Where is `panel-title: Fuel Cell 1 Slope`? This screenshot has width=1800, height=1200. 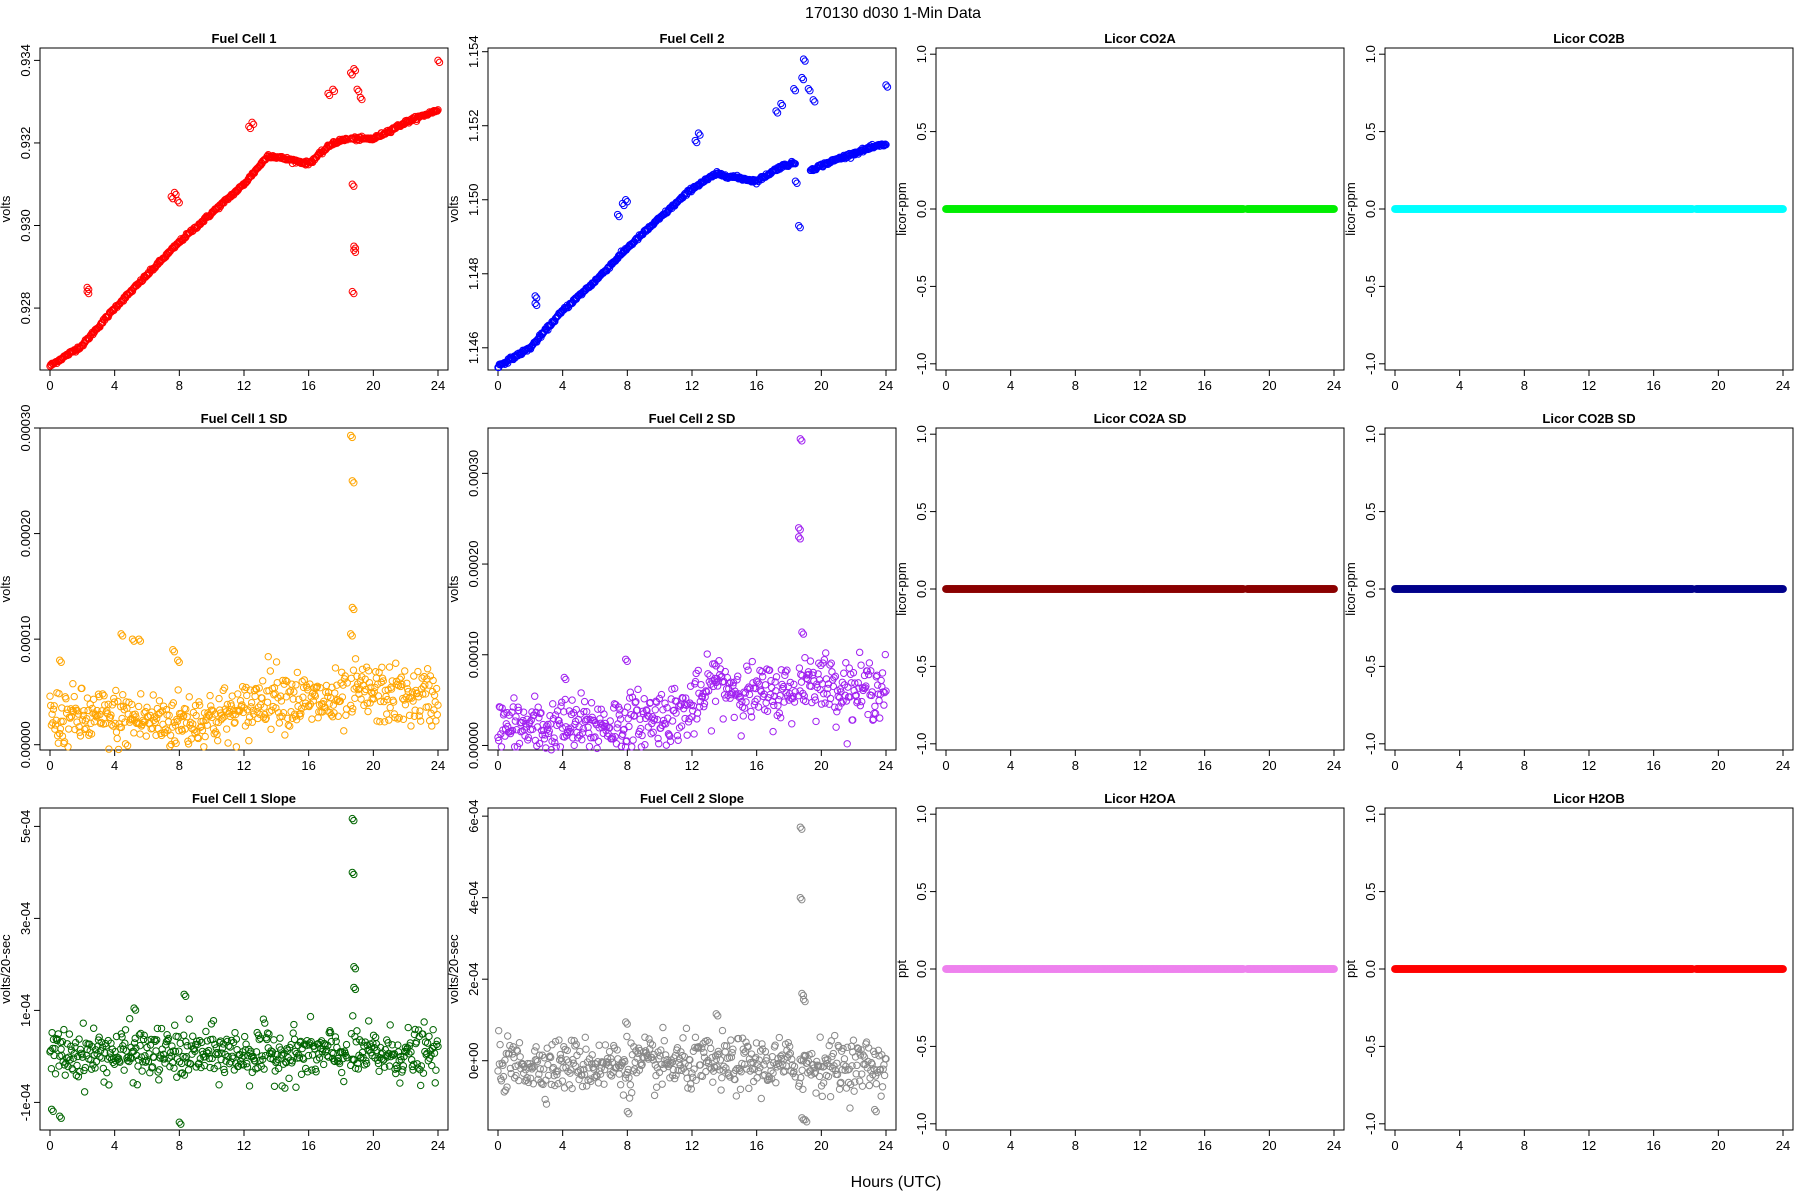 panel-title: Fuel Cell 1 Slope is located at coordinates (244, 798).